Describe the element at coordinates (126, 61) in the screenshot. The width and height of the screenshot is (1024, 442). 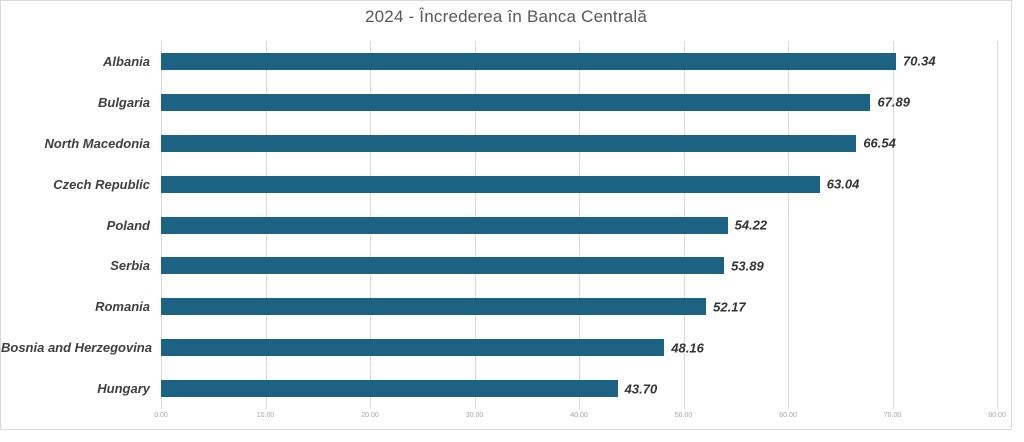
I see `category-label: Albania` at that location.